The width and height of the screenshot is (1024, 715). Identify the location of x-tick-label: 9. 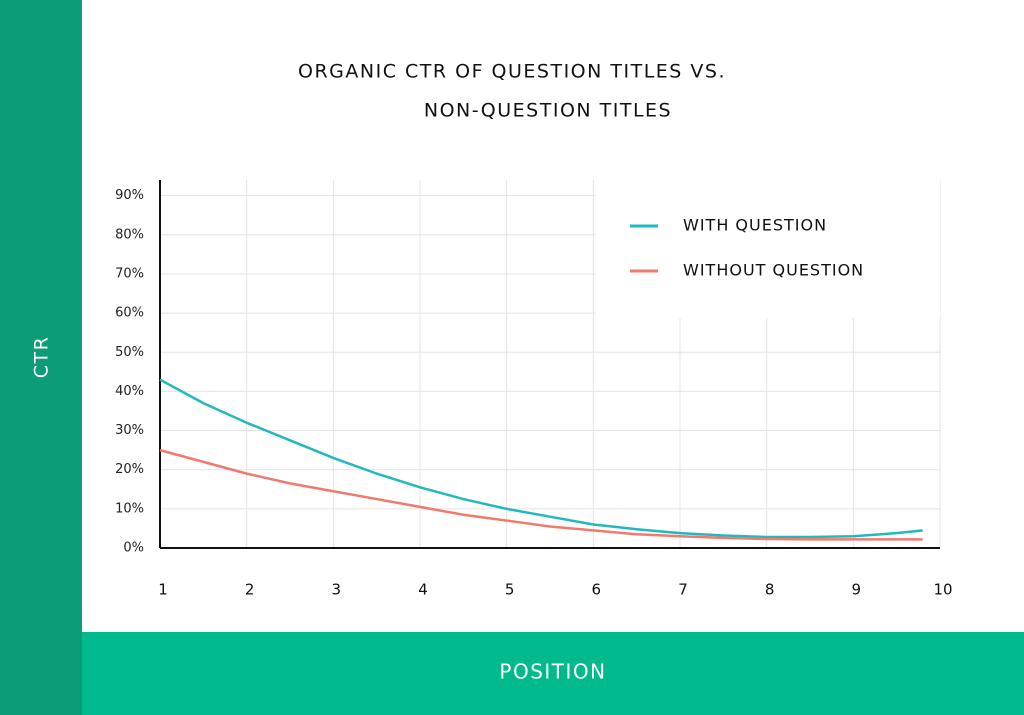
(857, 590).